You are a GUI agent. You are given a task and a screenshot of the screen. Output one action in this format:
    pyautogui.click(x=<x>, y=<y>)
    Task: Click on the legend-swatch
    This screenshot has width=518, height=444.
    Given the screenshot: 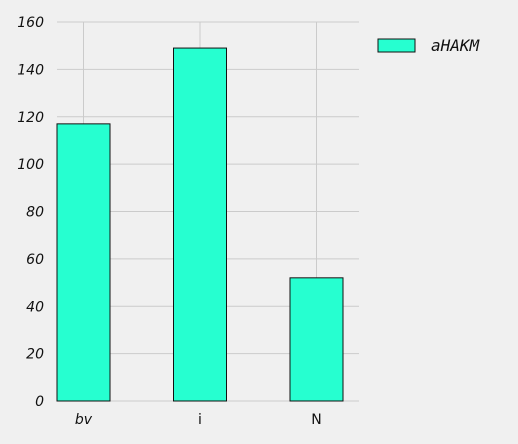 What is the action you would take?
    pyautogui.click(x=396, y=45)
    